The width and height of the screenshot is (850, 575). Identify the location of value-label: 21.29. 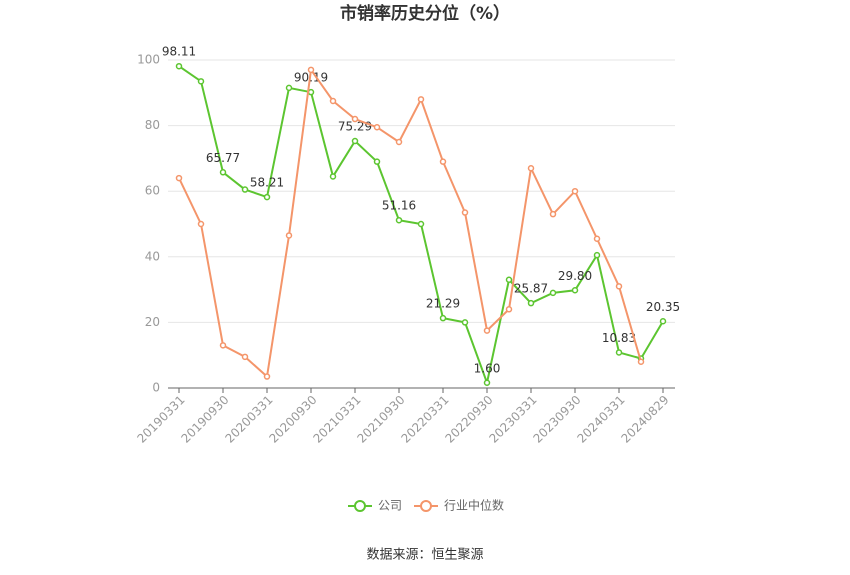
(443, 304).